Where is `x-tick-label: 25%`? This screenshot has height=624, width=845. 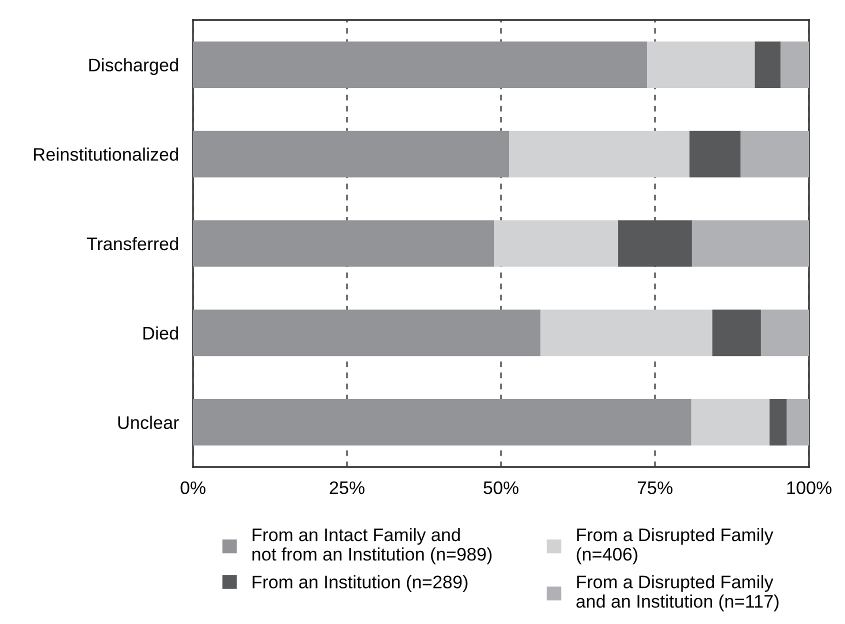
x-tick-label: 25% is located at coordinates (347, 487).